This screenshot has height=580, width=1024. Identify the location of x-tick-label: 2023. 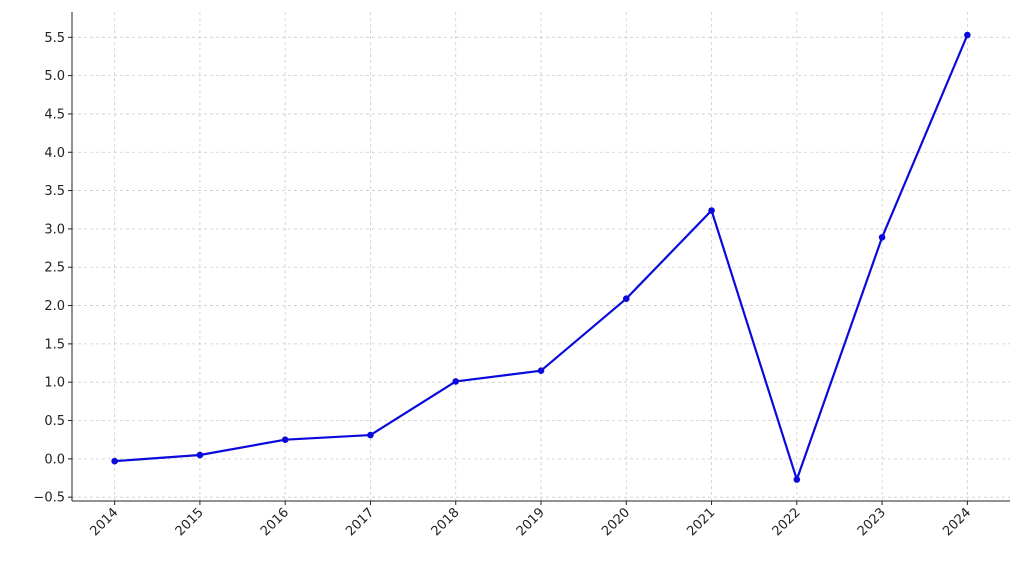
(872, 522).